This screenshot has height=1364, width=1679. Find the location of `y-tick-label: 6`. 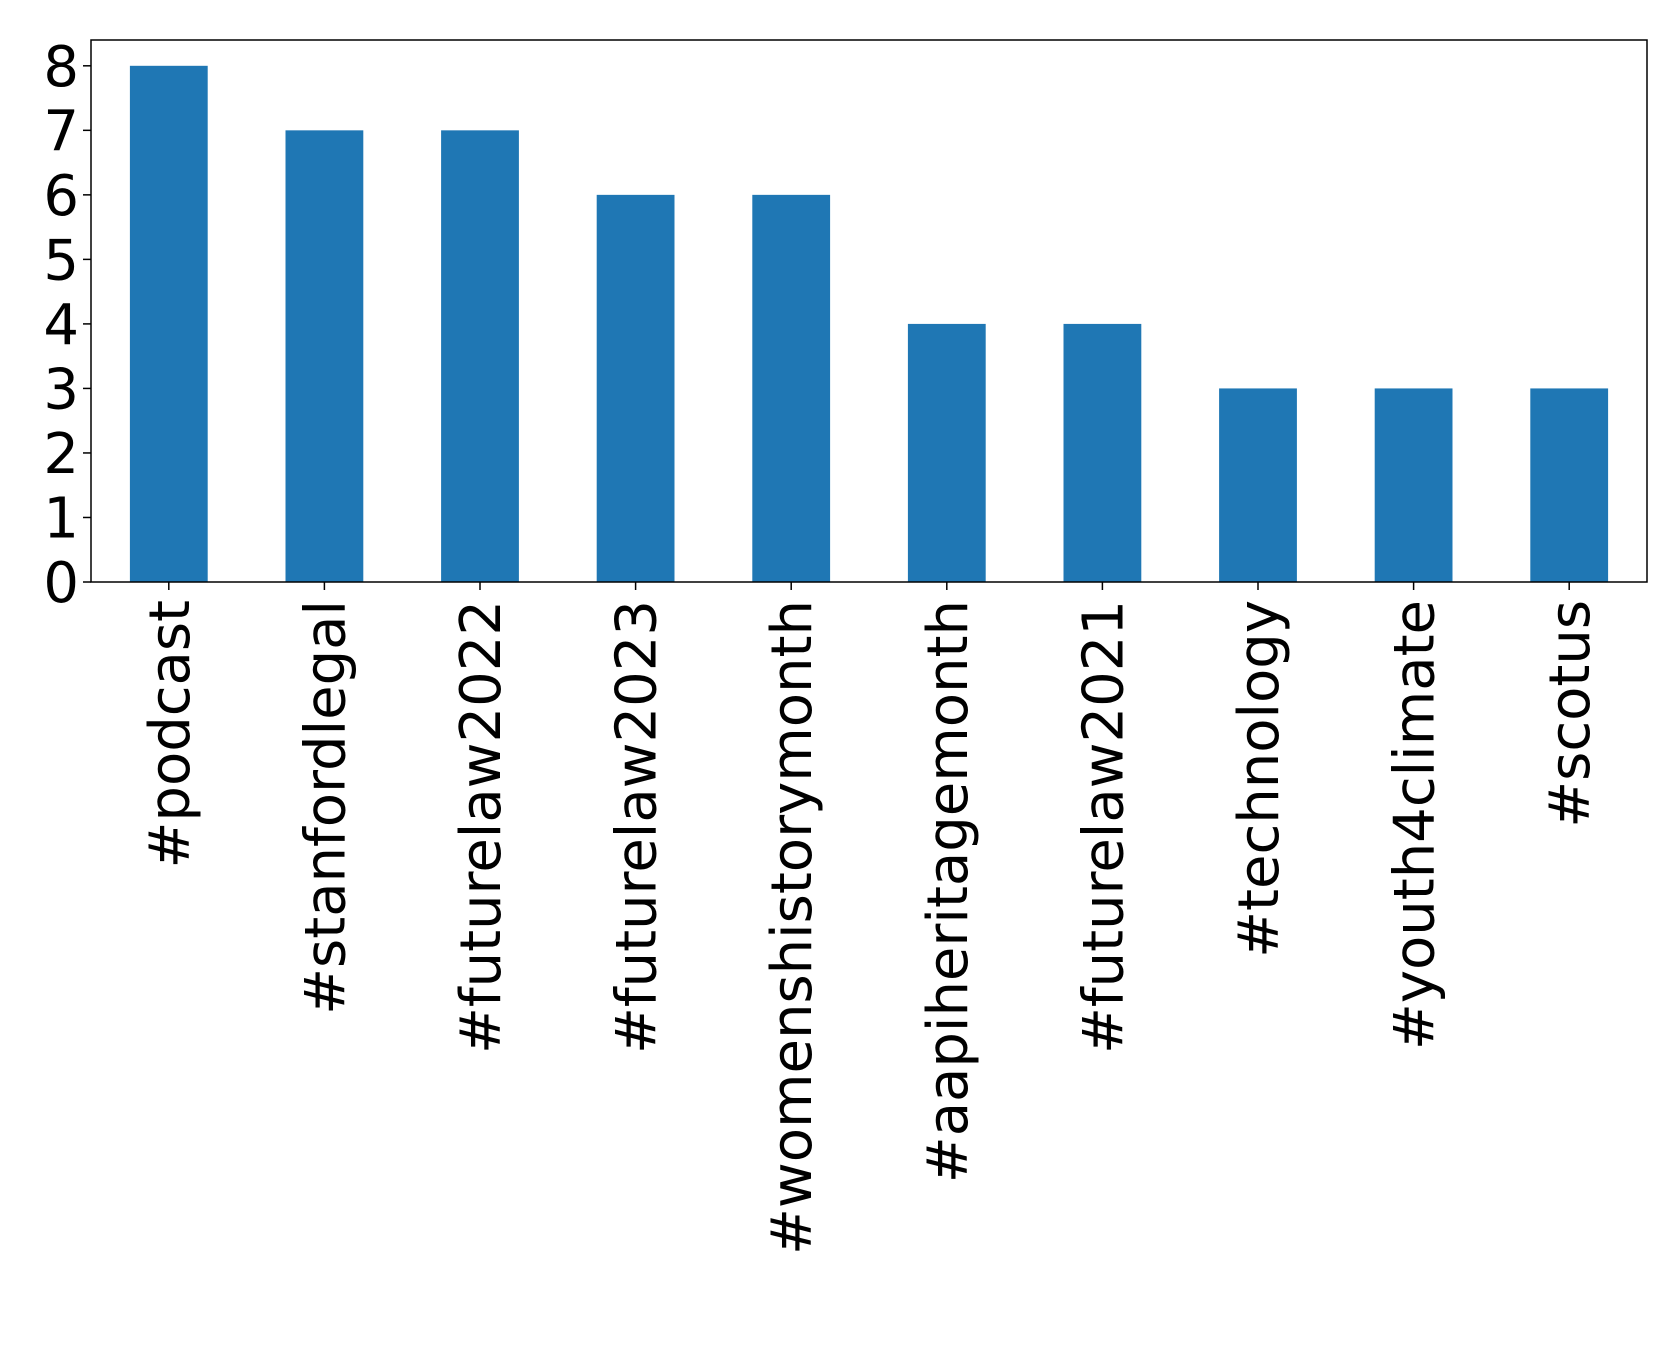

y-tick-label: 6 is located at coordinates (61, 196).